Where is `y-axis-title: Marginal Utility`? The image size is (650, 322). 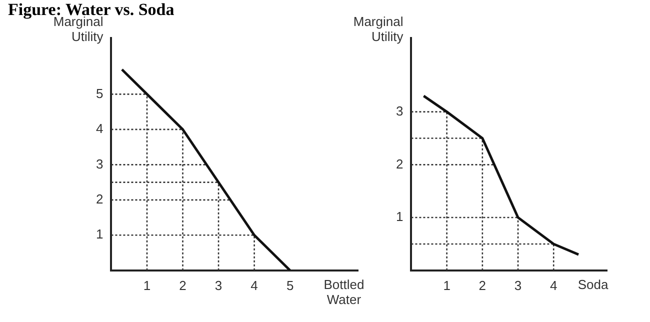 y-axis-title: Marginal Utility is located at coordinates (378, 29).